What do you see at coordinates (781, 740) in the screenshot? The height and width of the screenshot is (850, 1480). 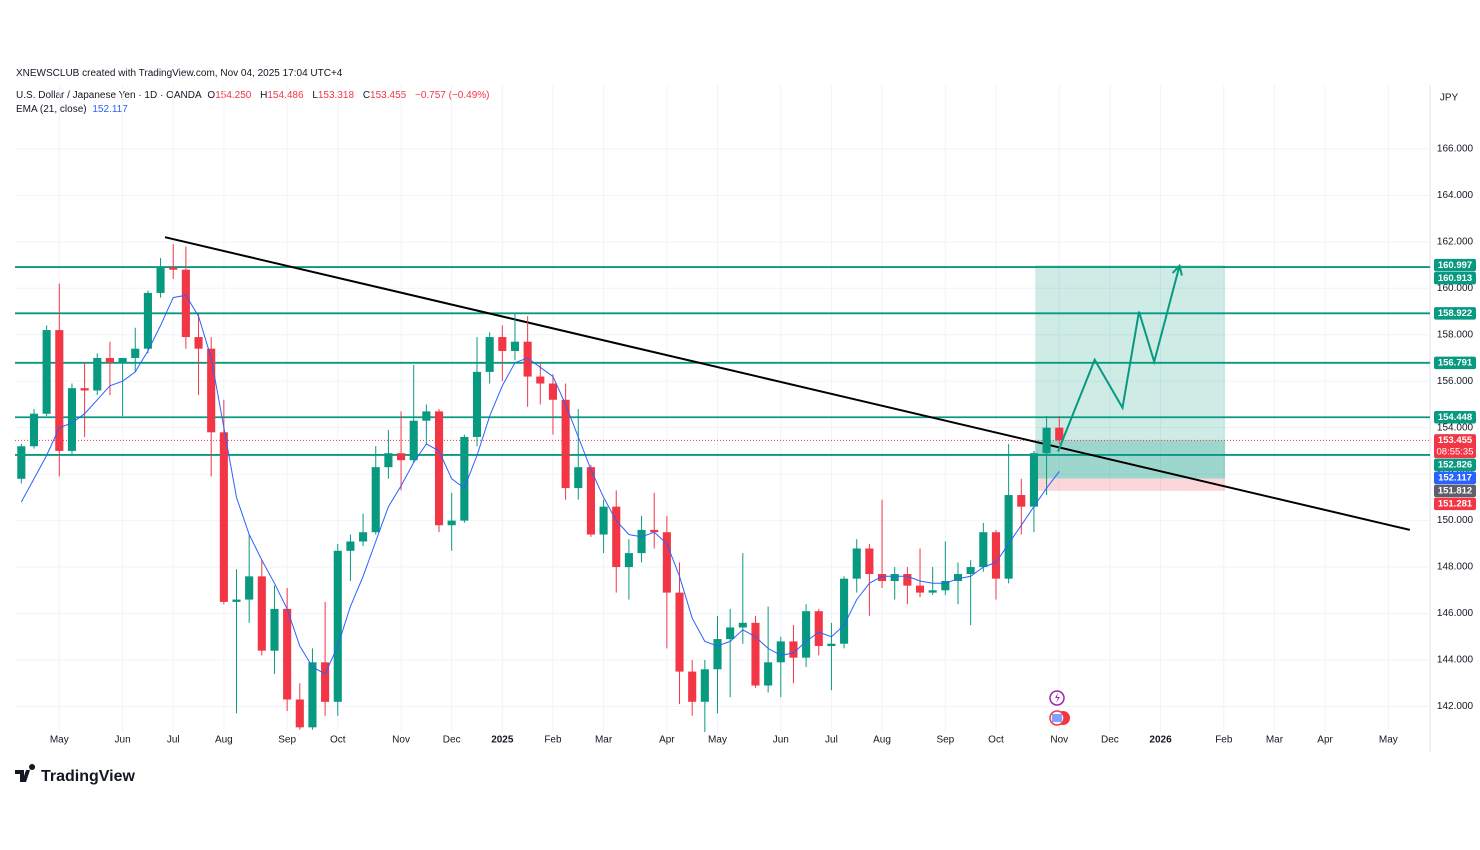 I see `x-tick-label: Jun` at bounding box center [781, 740].